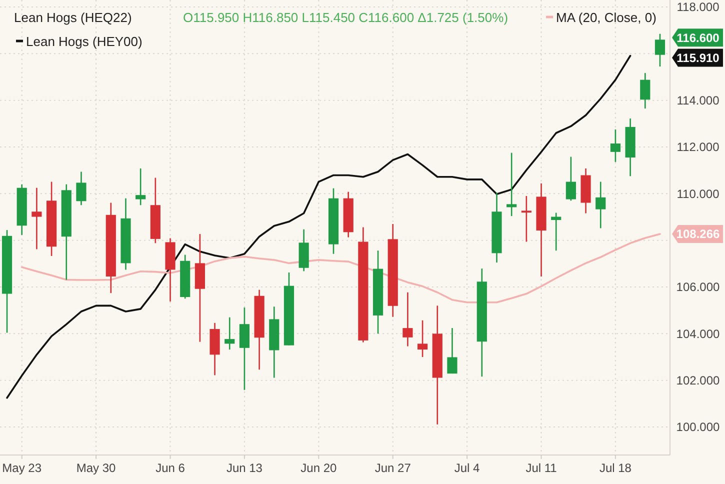 This screenshot has height=484, width=725. I want to click on text: 108.266, so click(698, 234).